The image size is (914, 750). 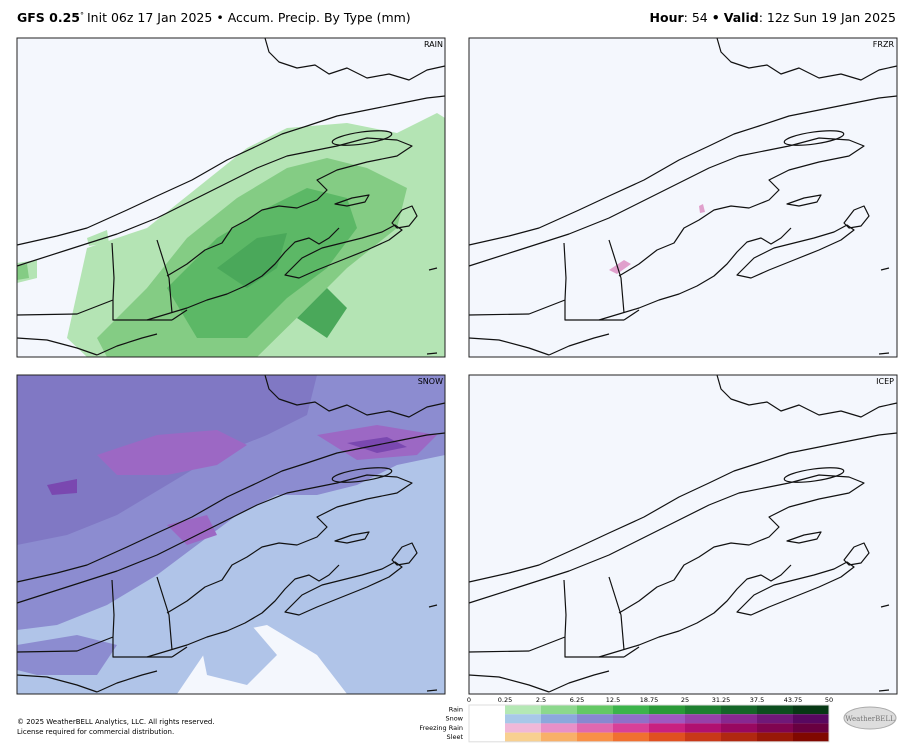 I want to click on panel-label: SNOW, so click(x=430, y=381).